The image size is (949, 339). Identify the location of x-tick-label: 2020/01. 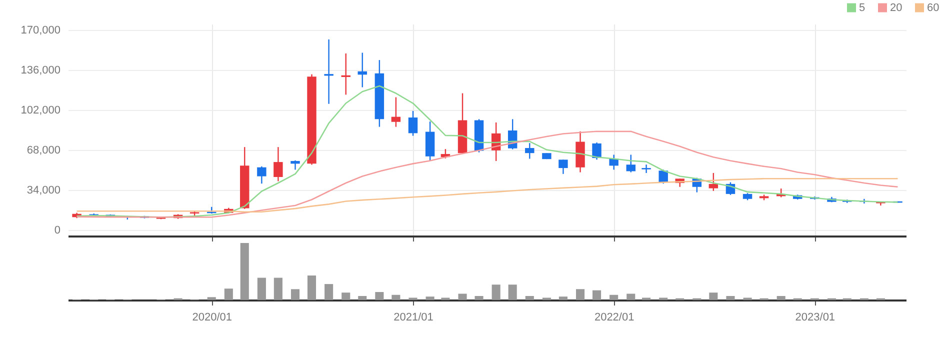
(212, 318).